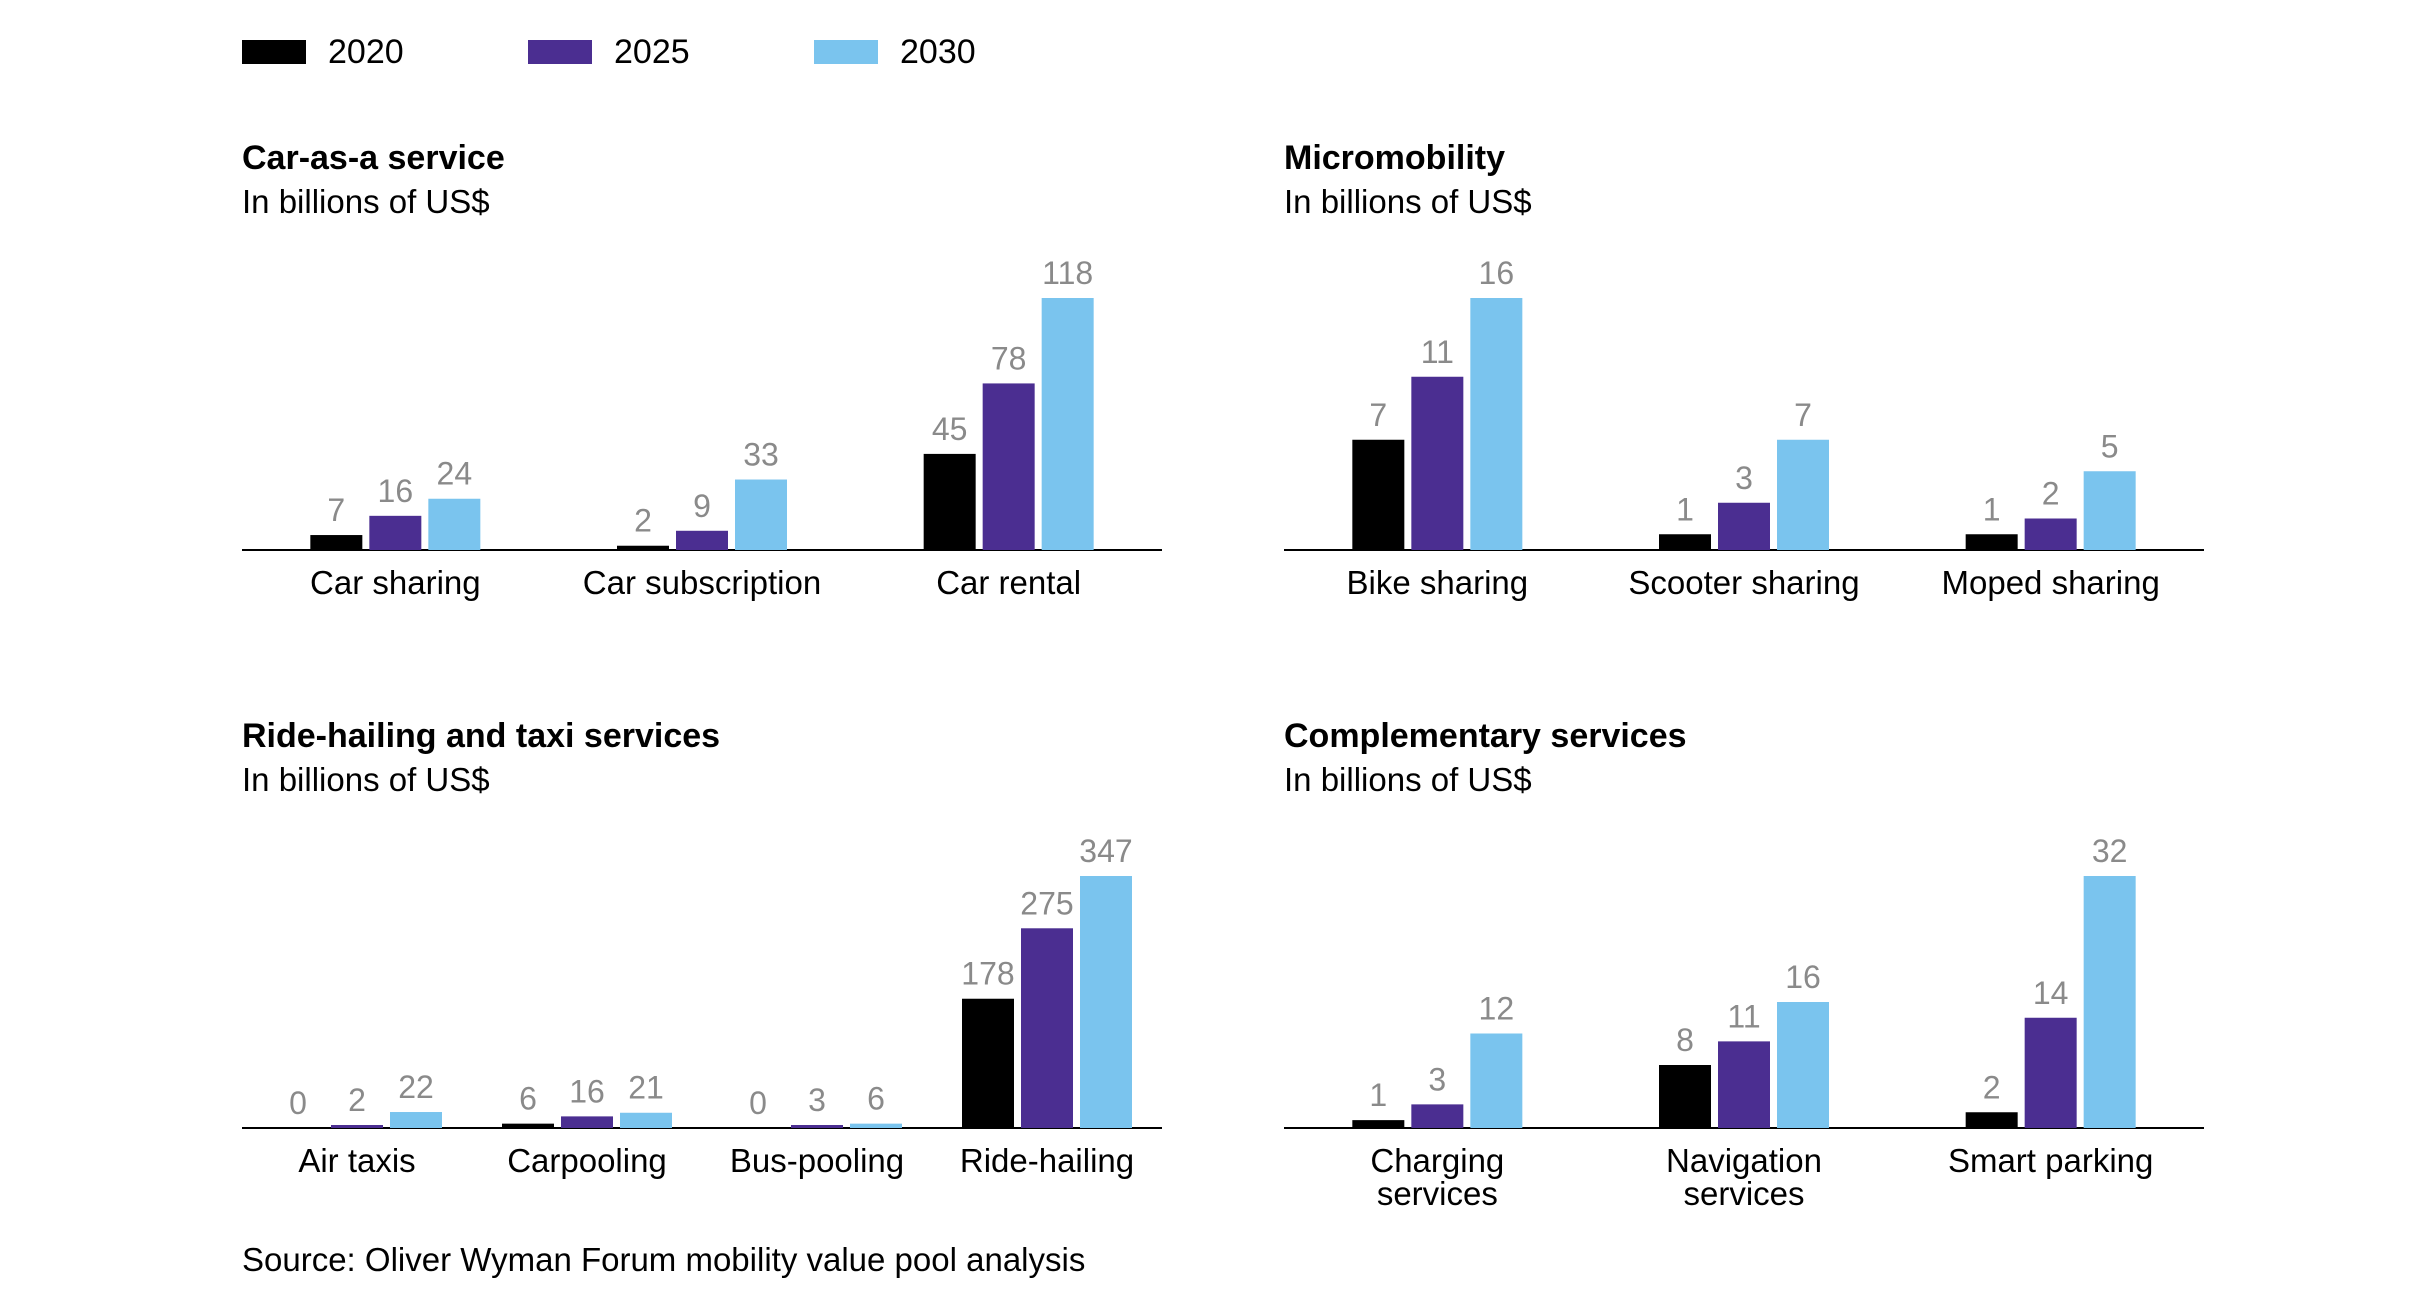  Describe the element at coordinates (817, 1160) in the screenshot. I see `category-label-bus-pooling: Bus-pooling` at that location.